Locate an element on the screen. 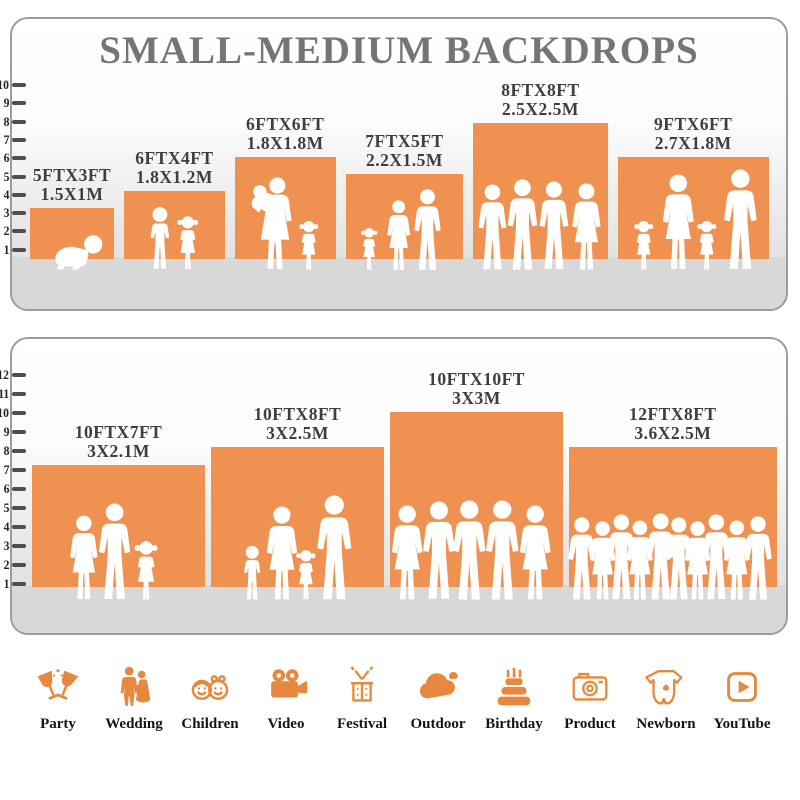 The width and height of the screenshot is (800, 800). category-video: Video is located at coordinates (286, 698).